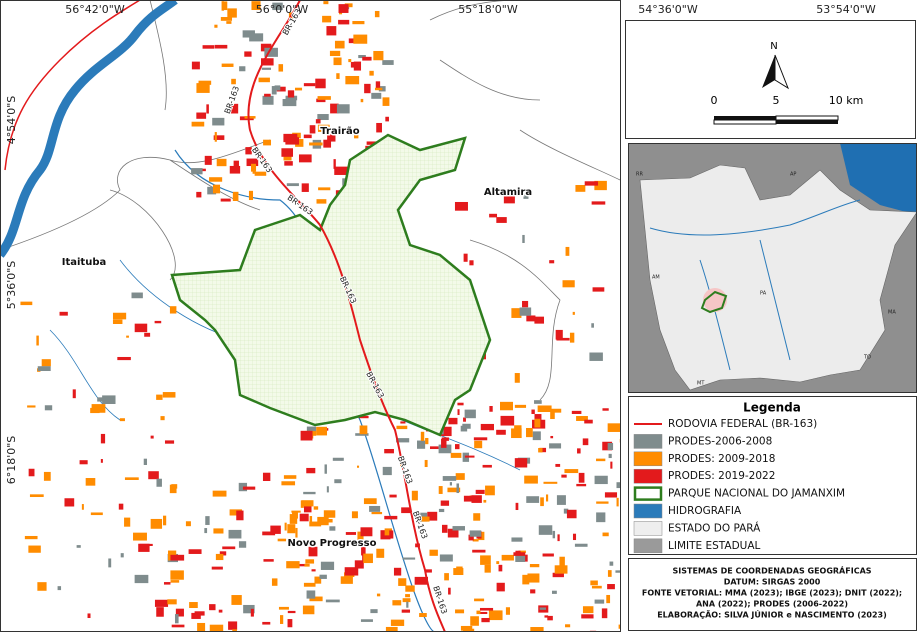  Describe the element at coordinates (772, 582) in the screenshot. I see `credit-line: DATUM: SIRGAS 2000` at that location.